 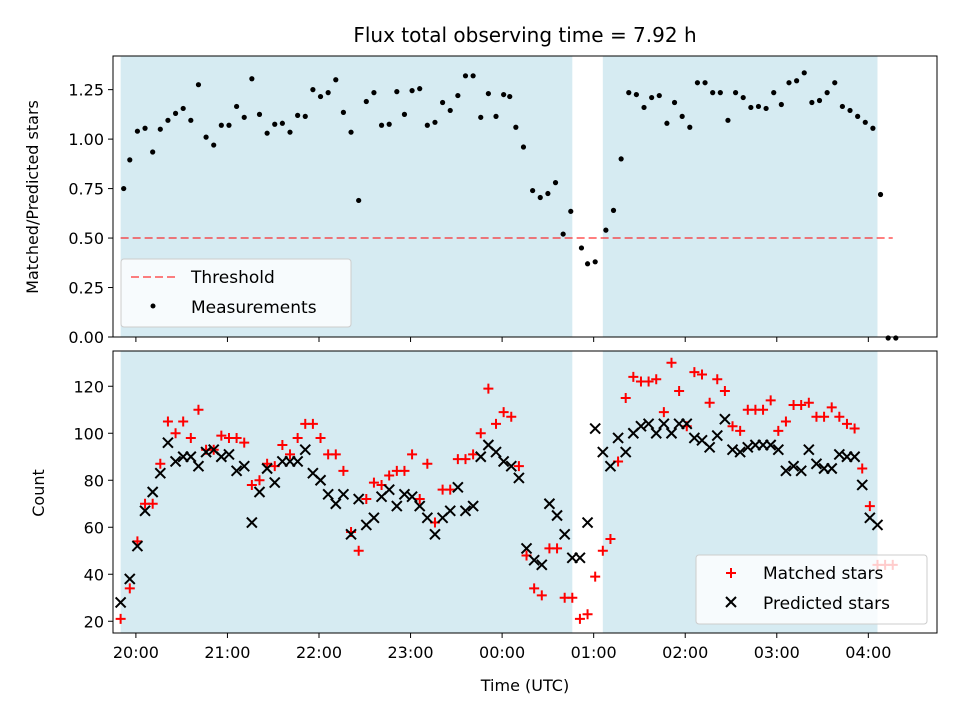 I want to click on y-tick-label: 1.25, so click(x=86, y=90).